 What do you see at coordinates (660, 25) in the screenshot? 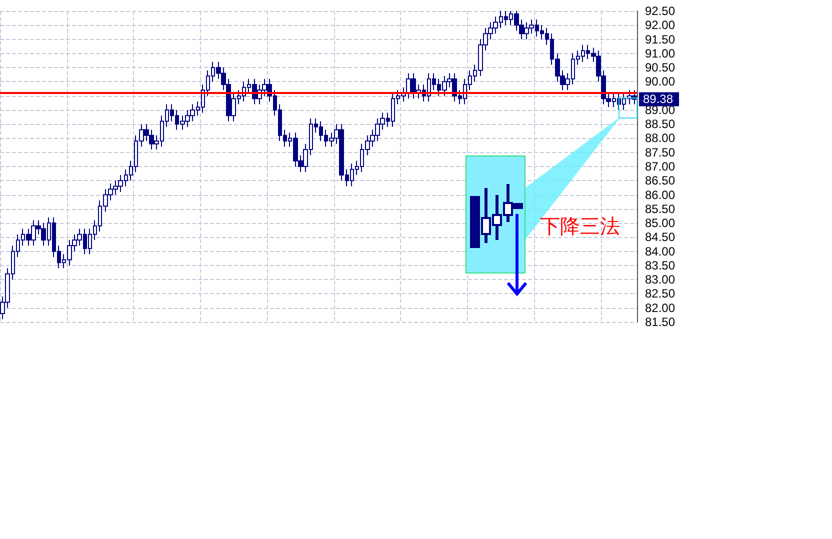
I see `y-tick-label: 92.00` at bounding box center [660, 25].